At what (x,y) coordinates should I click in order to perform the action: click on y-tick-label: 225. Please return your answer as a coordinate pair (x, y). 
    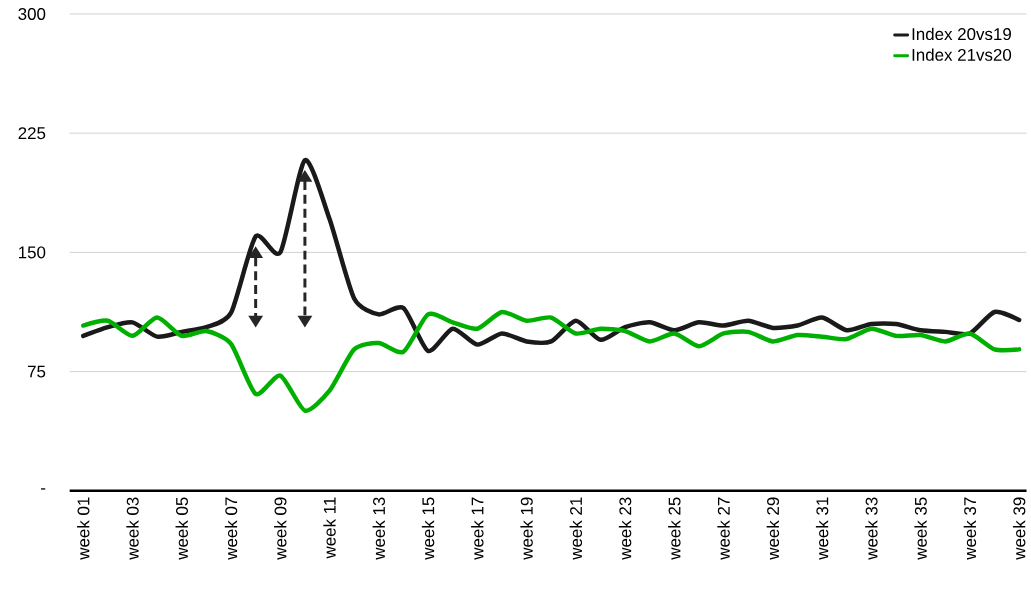
    Looking at the image, I should click on (32, 132).